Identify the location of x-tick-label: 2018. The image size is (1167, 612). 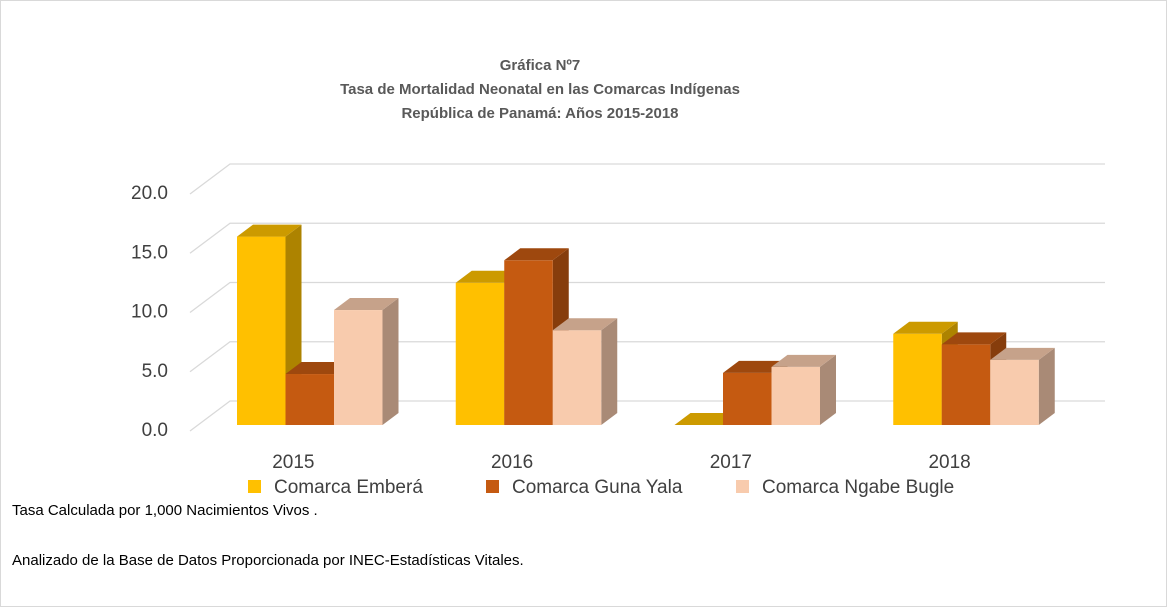
(949, 462).